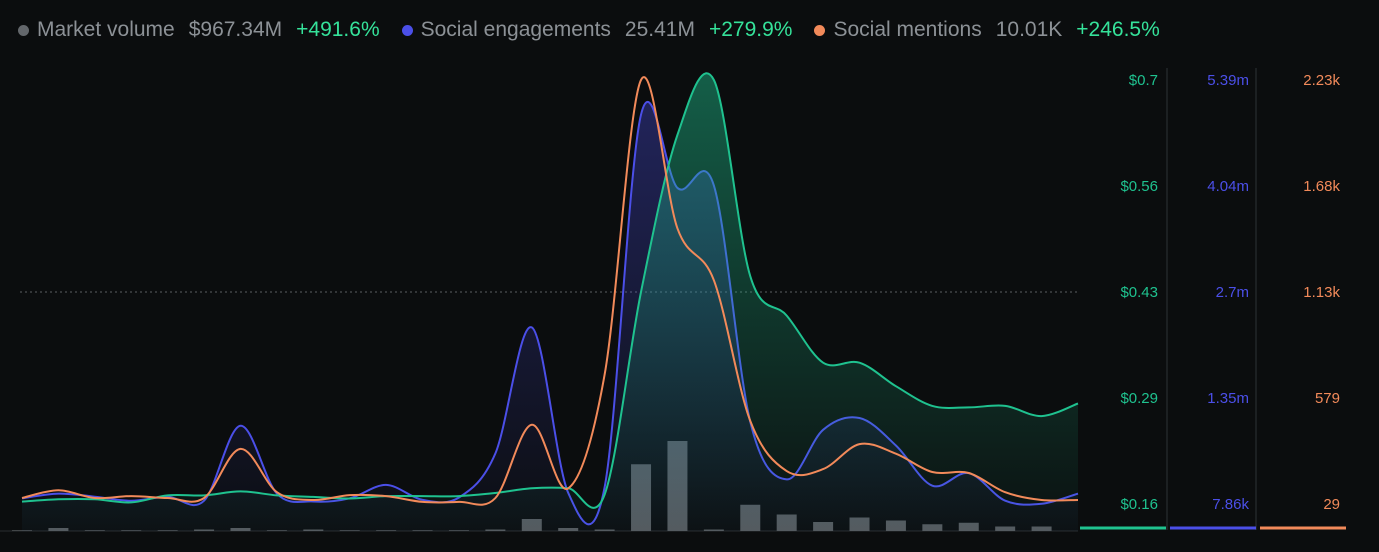 The image size is (1379, 552). What do you see at coordinates (1331, 504) in the screenshot?
I see `tick-label-mentions: 29` at bounding box center [1331, 504].